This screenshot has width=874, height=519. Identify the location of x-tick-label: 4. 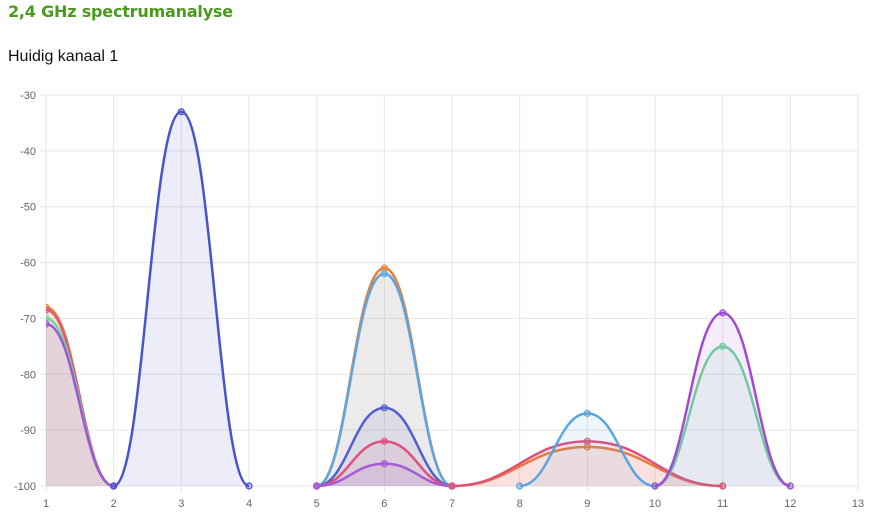
(249, 504).